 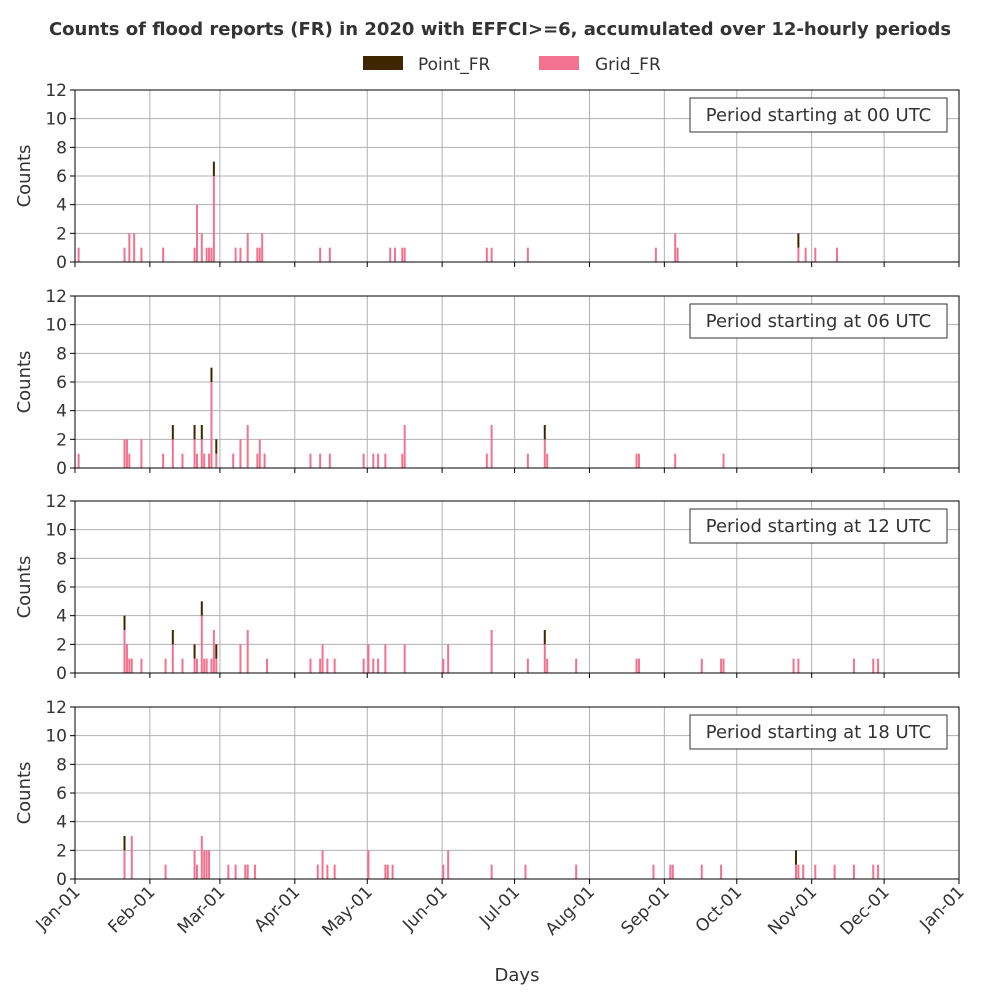 I want to click on x-tick-label: Feb-01, so click(x=131, y=909).